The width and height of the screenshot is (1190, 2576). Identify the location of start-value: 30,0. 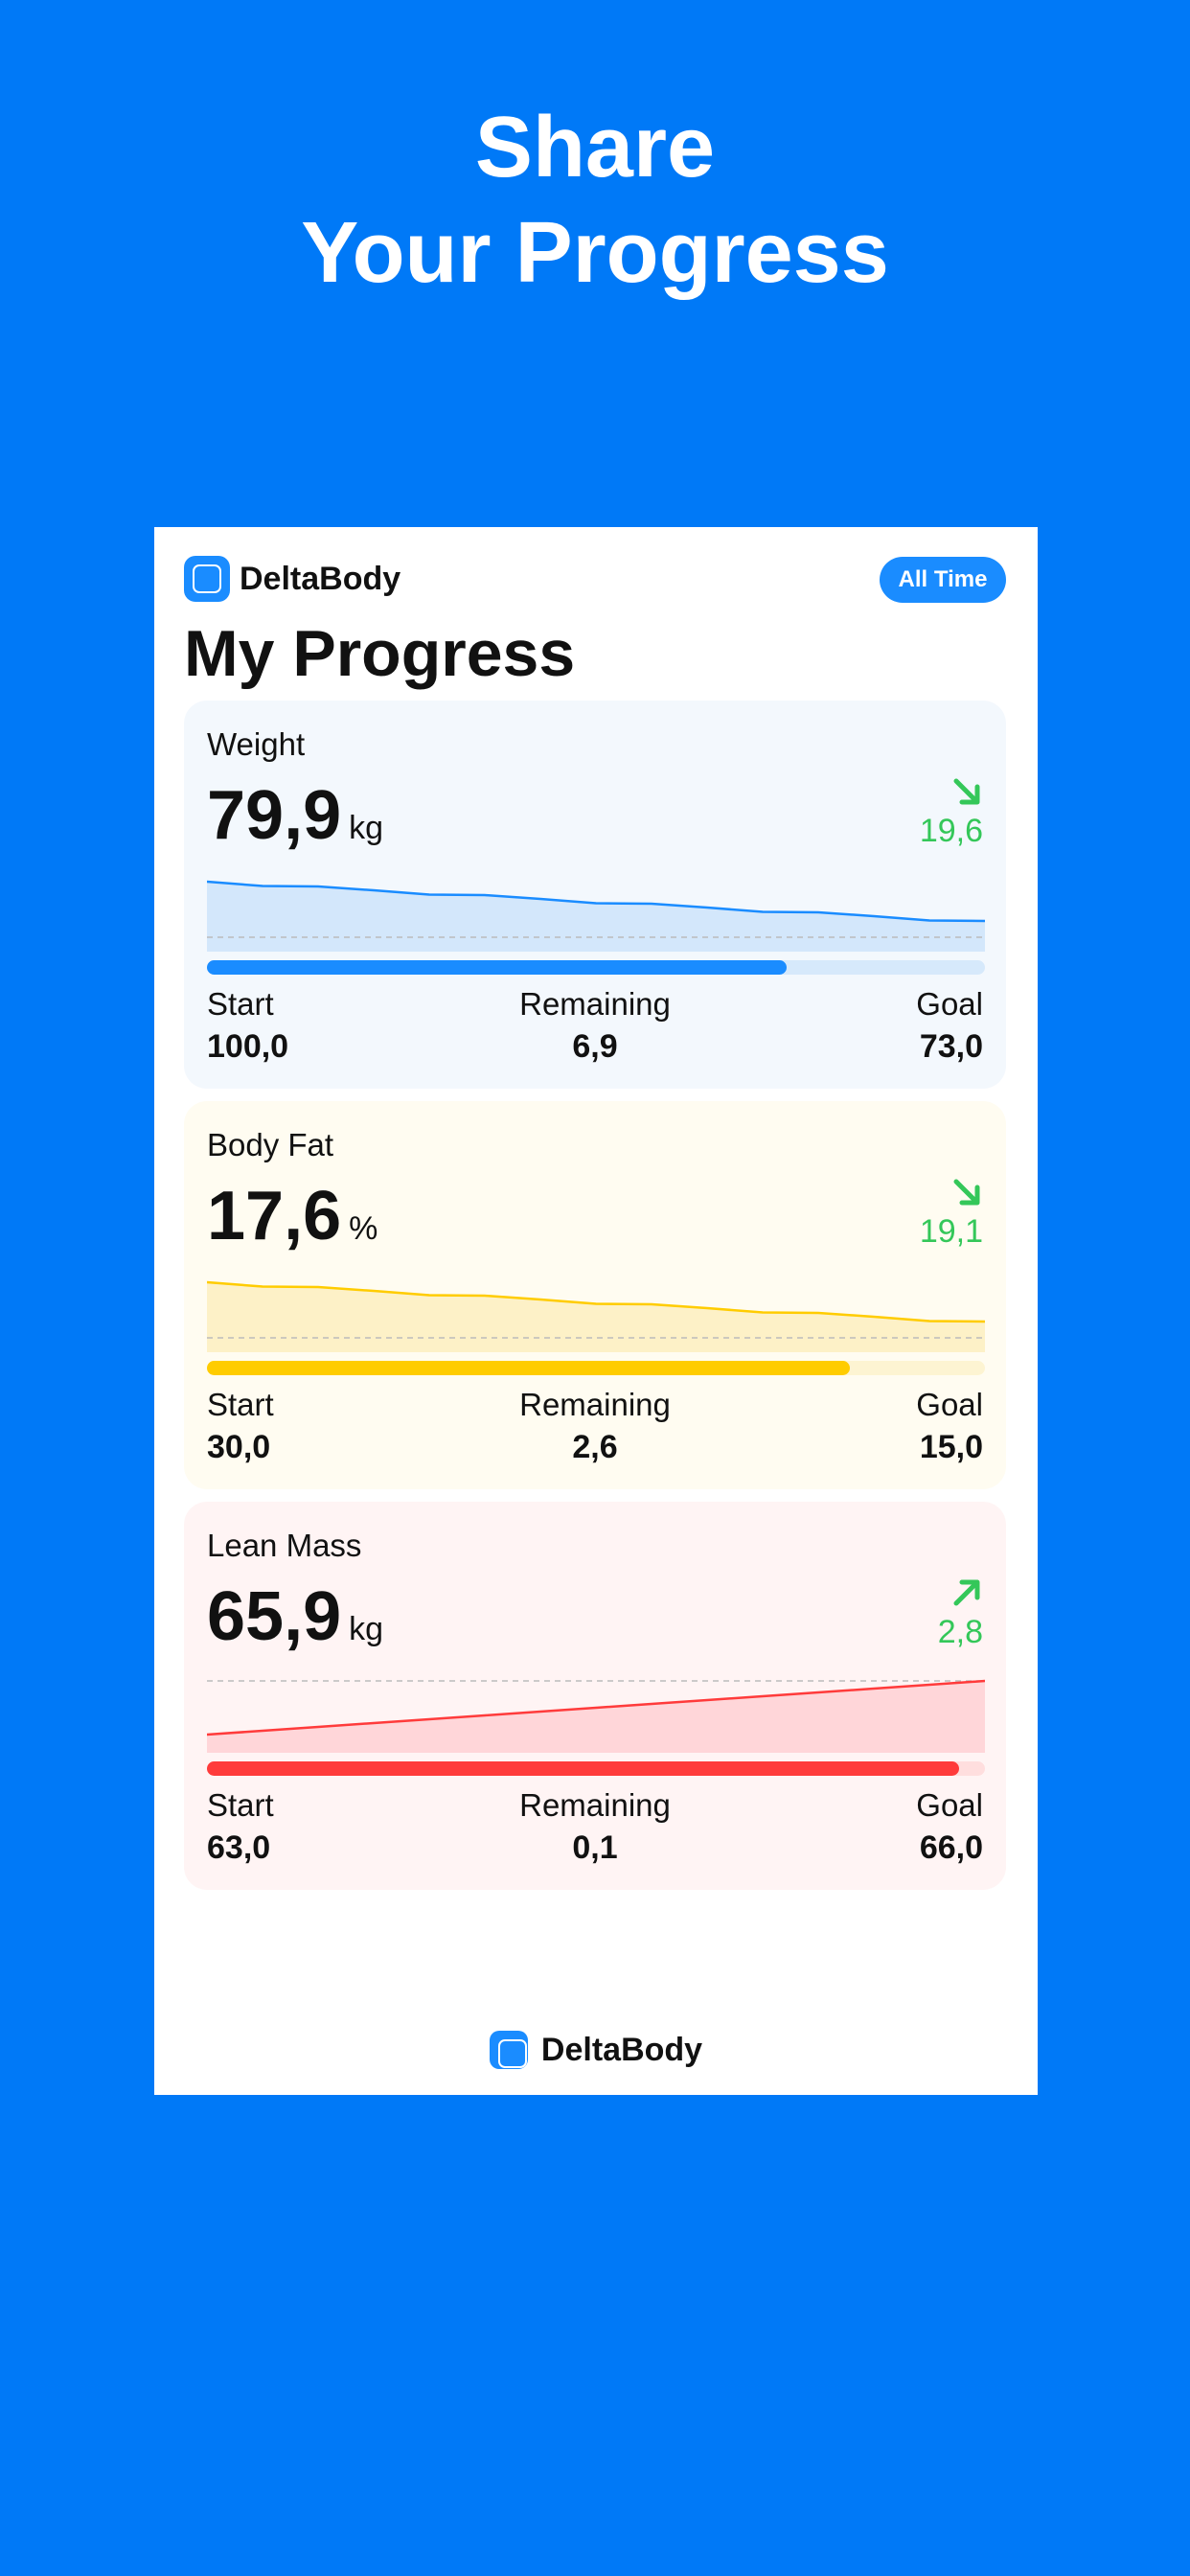
(239, 1447).